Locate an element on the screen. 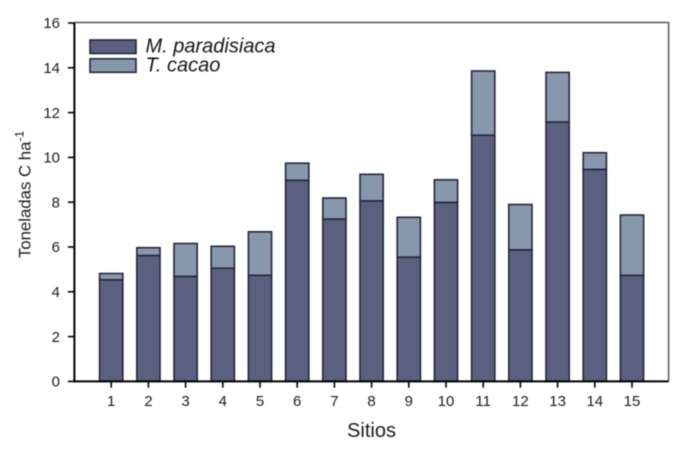 This screenshot has height=452, width=679. svg-text: 7 is located at coordinates (334, 401).